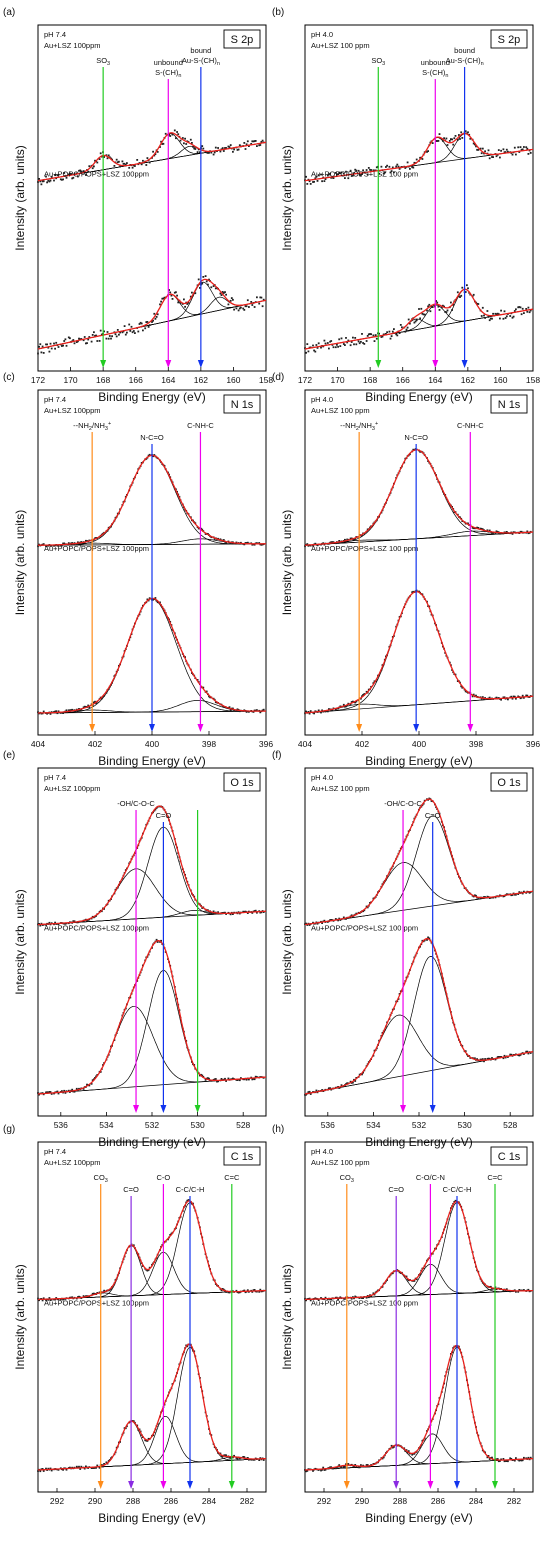 This screenshot has width=550, height=1546. What do you see at coordinates (340, 45) in the screenshot?
I see `sample-label-top: Au+LSZ 100 ppm` at bounding box center [340, 45].